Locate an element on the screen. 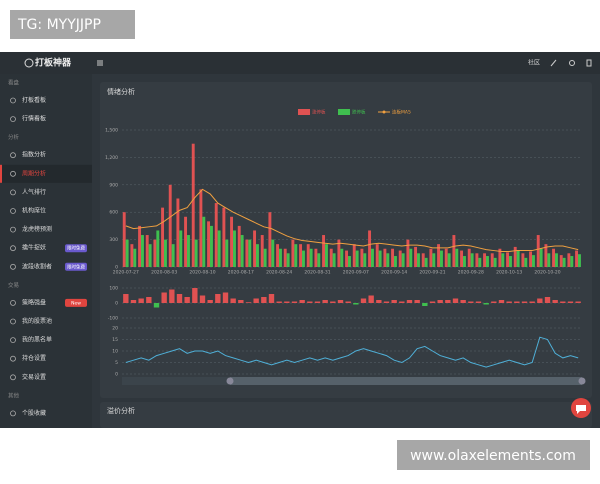  menu-item: 策略强盘 is located at coordinates (34, 302).